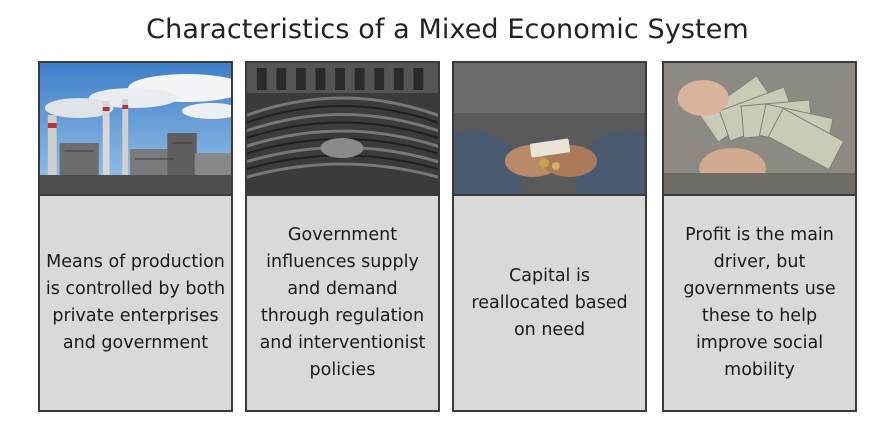 Image resolution: width=895 pixels, height=438 pixels. What do you see at coordinates (759, 129) in the screenshot?
I see `cash-image` at bounding box center [759, 129].